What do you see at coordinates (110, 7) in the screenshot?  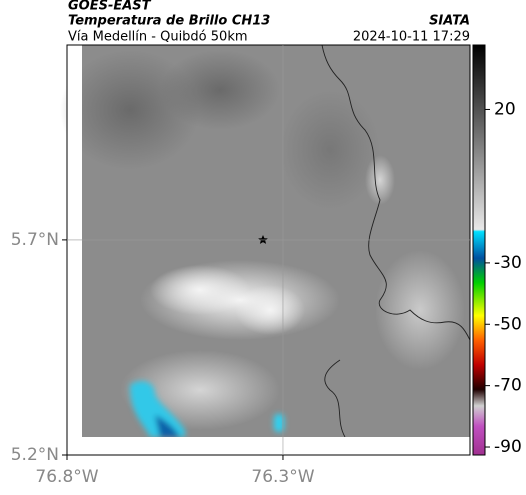 I see `title: GOES-EAST` at bounding box center [110, 7].